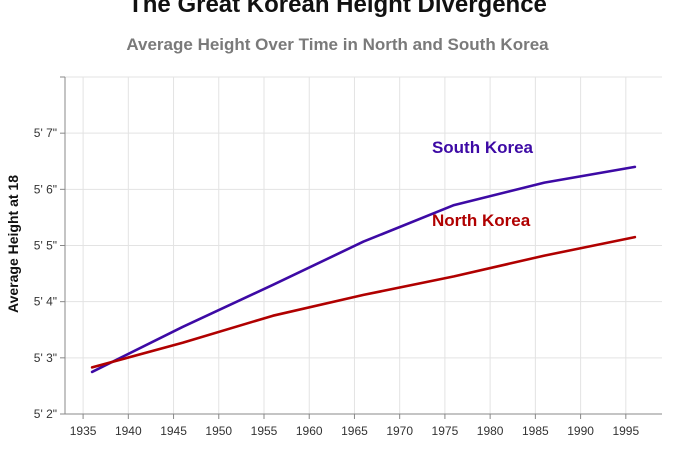  Describe the element at coordinates (309, 431) in the screenshot. I see `x-tick-label: 1960` at that location.